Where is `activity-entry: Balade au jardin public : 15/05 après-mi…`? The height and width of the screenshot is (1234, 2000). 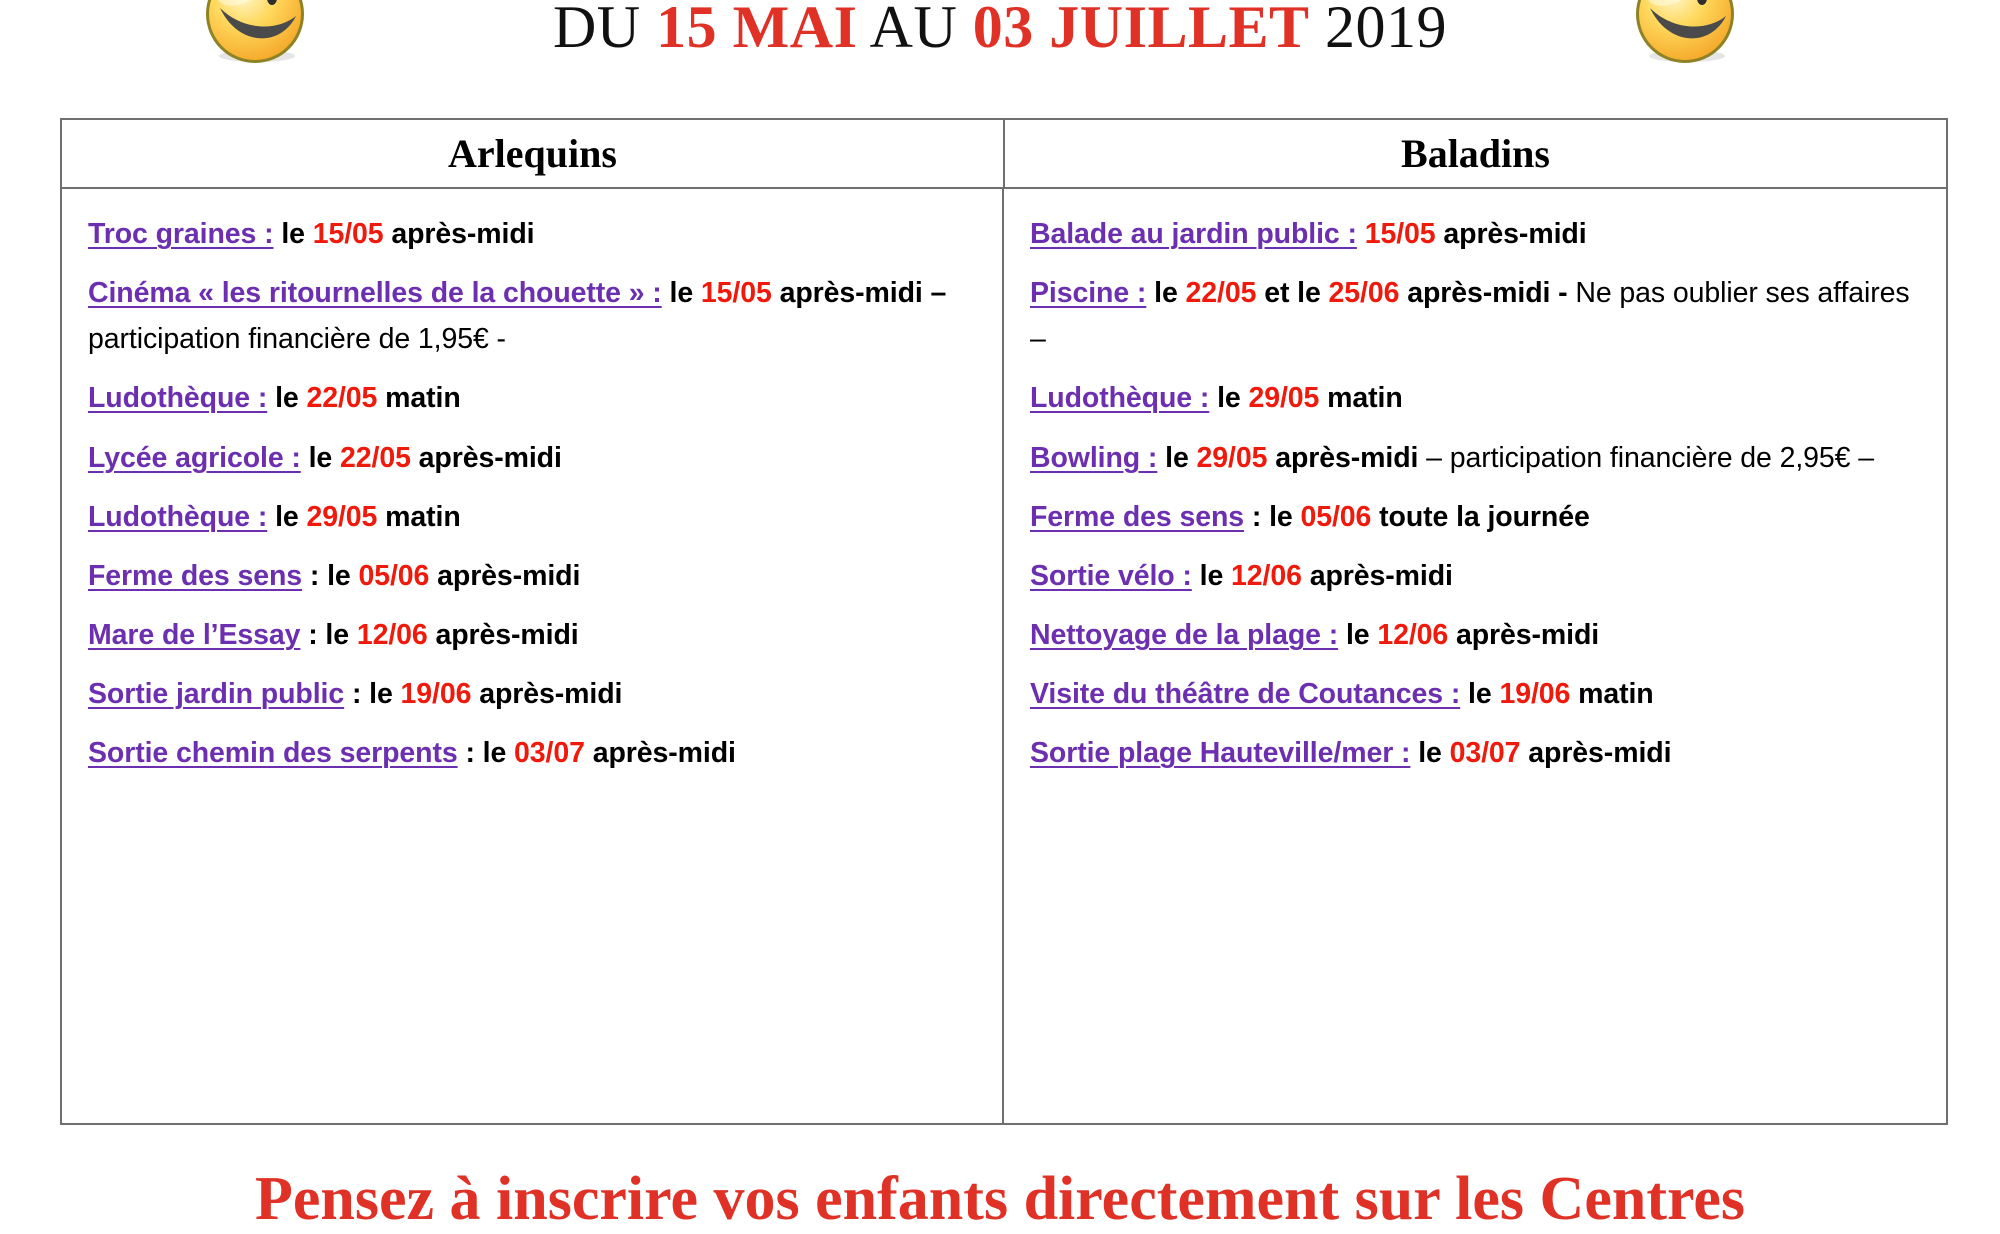 activity-entry: Balade au jardin public : 15/05 après-mi… is located at coordinates (1475, 234).